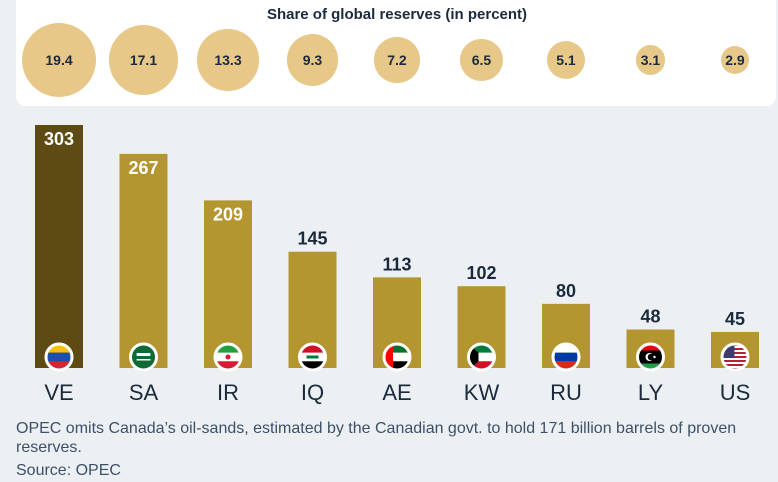 This screenshot has height=482, width=778. What do you see at coordinates (396, 392) in the screenshot?
I see `category-label-ae: AE` at bounding box center [396, 392].